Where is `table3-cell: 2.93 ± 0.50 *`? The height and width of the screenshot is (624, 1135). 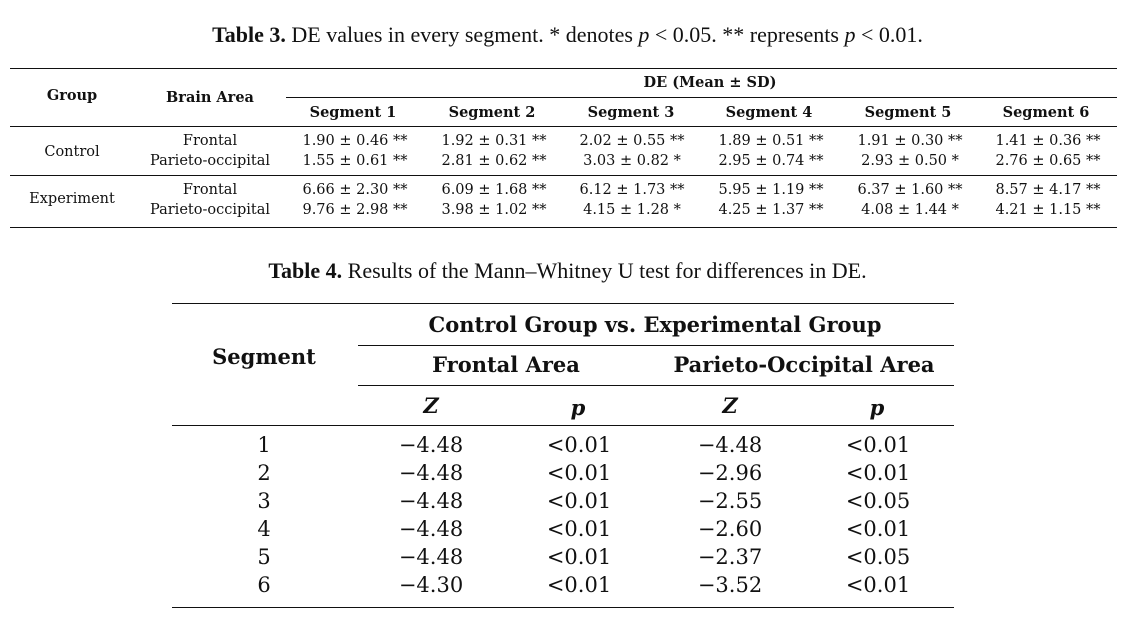
table3-cell: 2.93 ± 0.50 * is located at coordinates (910, 161).